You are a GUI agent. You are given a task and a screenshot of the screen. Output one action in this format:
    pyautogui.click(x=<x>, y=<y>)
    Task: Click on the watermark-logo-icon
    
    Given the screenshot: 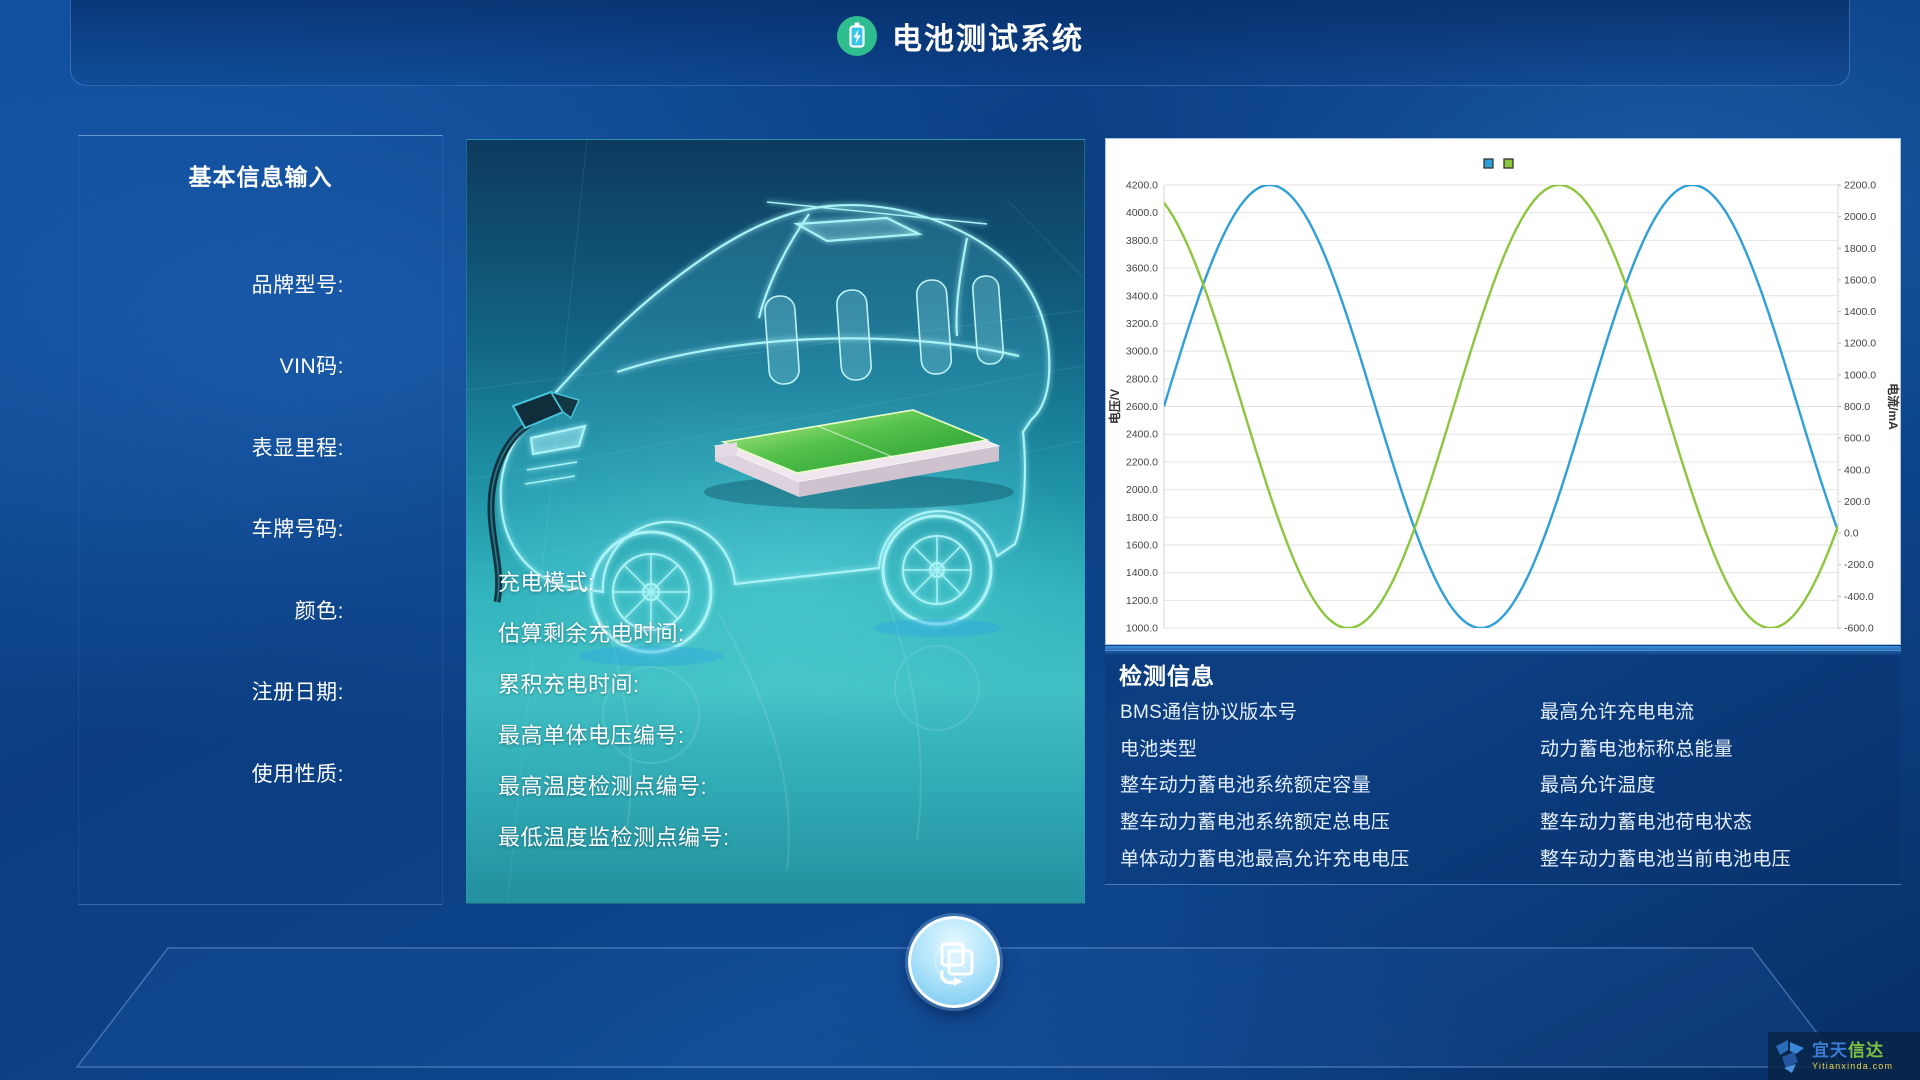 What is the action you would take?
    pyautogui.click(x=1790, y=1056)
    